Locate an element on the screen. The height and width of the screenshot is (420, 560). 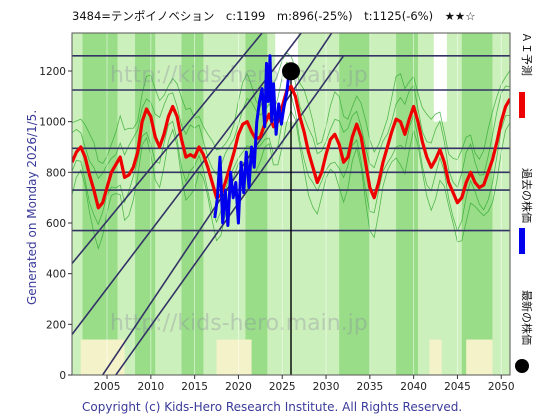
watermark-bottom: http://kids-hero.main.jp is located at coordinates (239, 323).